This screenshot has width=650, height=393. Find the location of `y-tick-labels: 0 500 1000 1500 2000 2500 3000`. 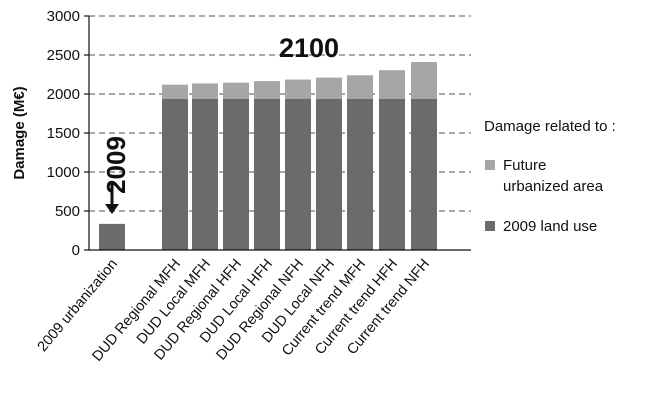

y-tick-labels: 0 500 1000 1500 2000 2500 3000 is located at coordinates (63, 133).